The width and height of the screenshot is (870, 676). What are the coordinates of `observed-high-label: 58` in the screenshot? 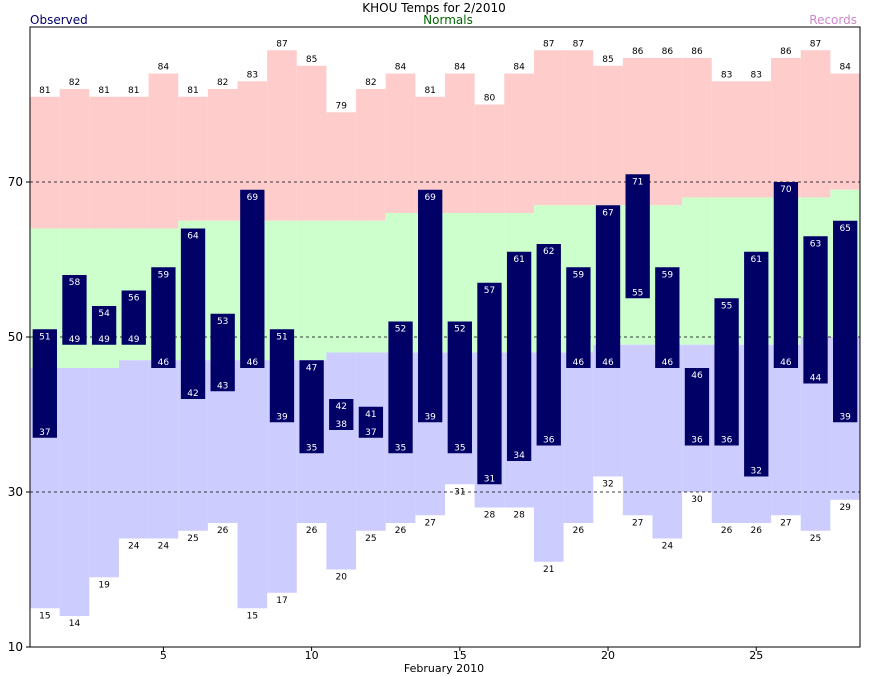 It's located at (75, 283).